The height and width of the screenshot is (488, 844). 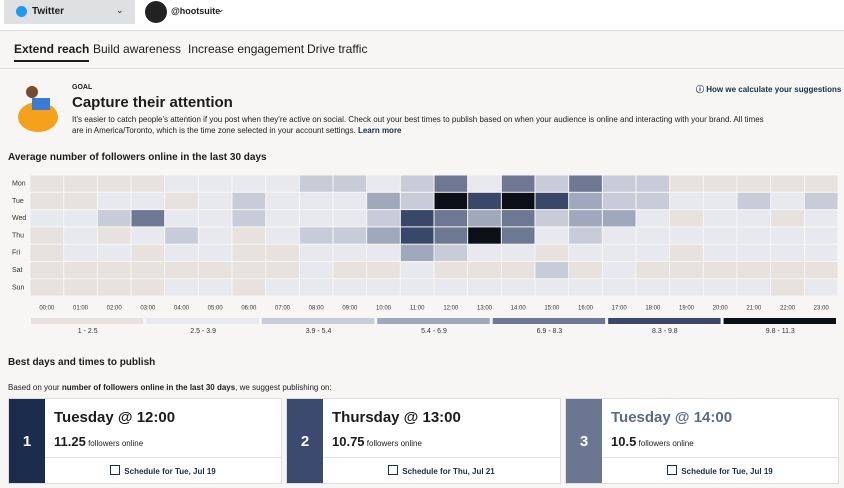 I want to click on help-link: ⓘ How we calculate your suggestions, so click(x=769, y=89).